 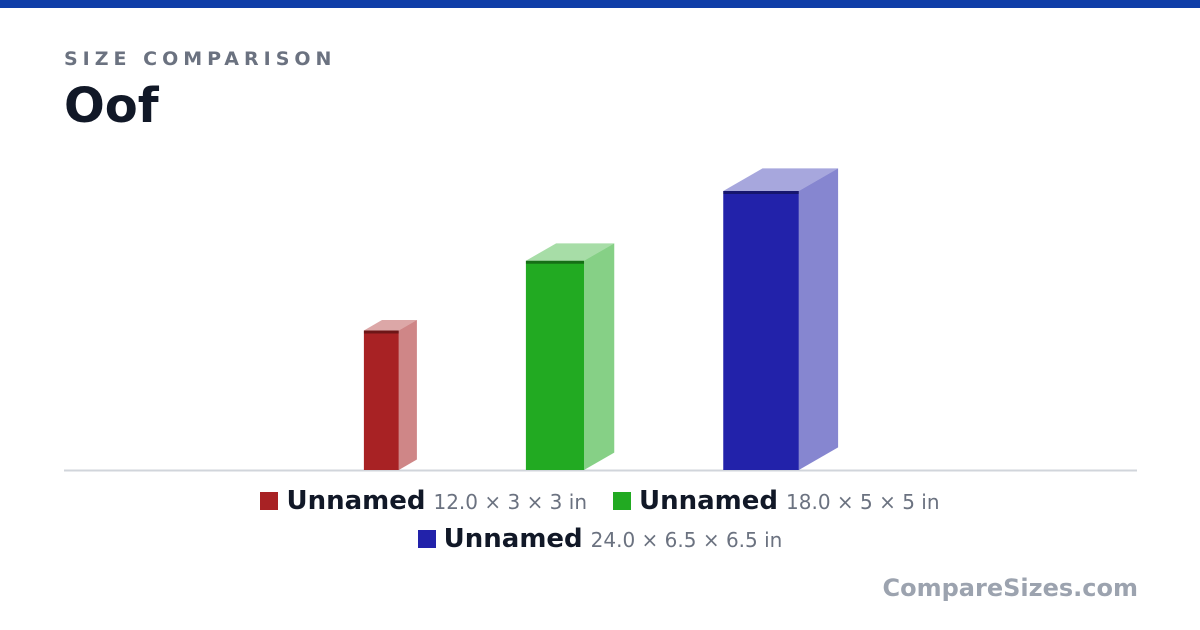 What do you see at coordinates (200, 59) in the screenshot?
I see `kicker: SIZE COMPARISON` at bounding box center [200, 59].